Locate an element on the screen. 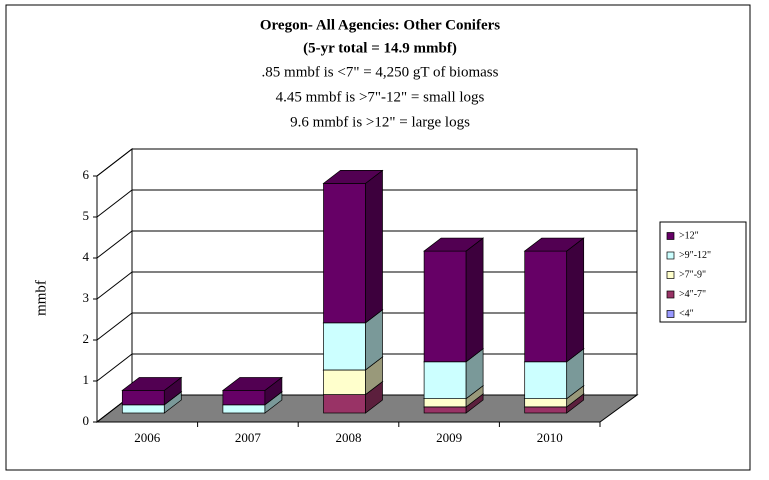  y-tick-label: 3 is located at coordinates (86, 297).